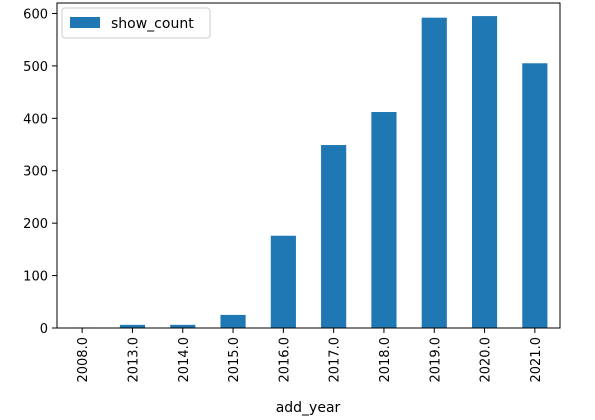 This screenshot has height=420, width=595. I want to click on x-tick-label: 2021.0, so click(536, 360).